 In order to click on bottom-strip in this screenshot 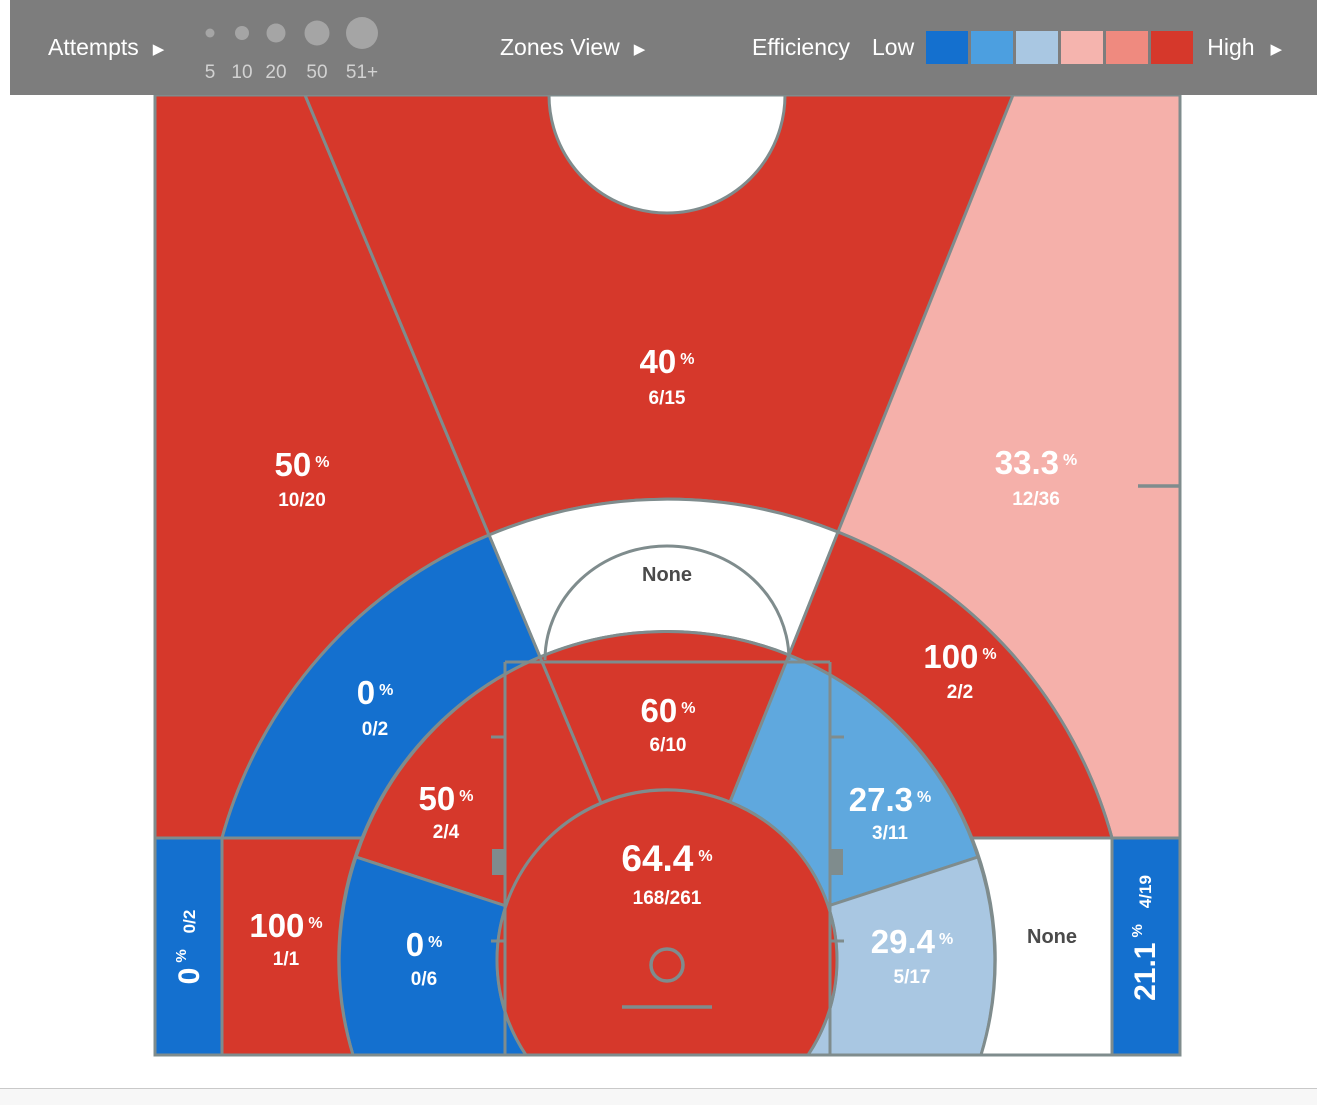, I will do `click(658, 1096)`.